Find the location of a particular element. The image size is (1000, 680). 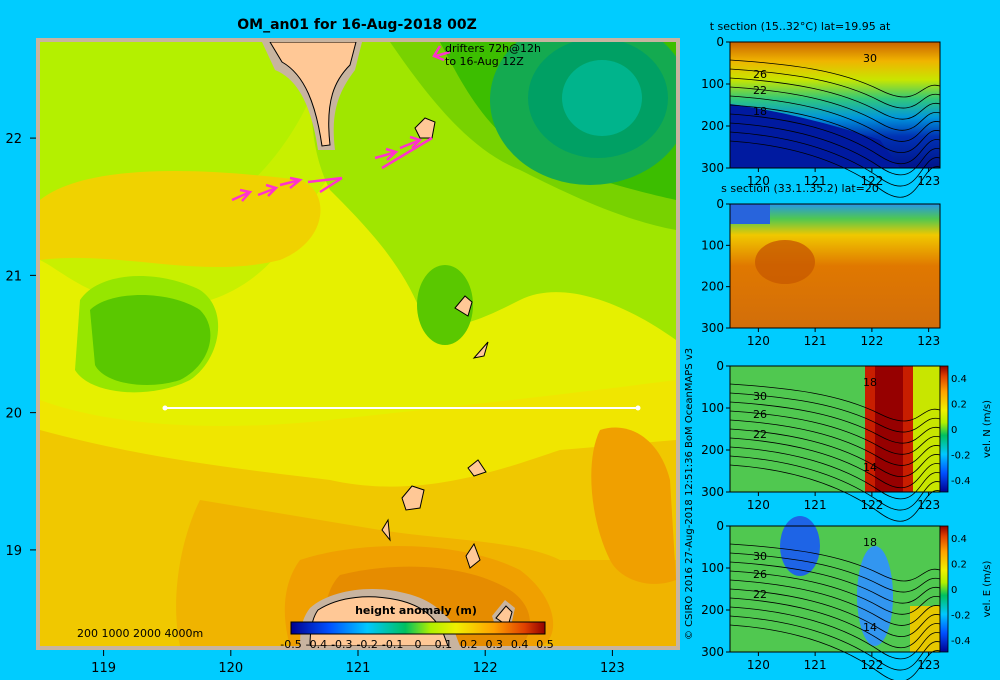

panel-y-tick-label: 100 is located at coordinates (712, 408).